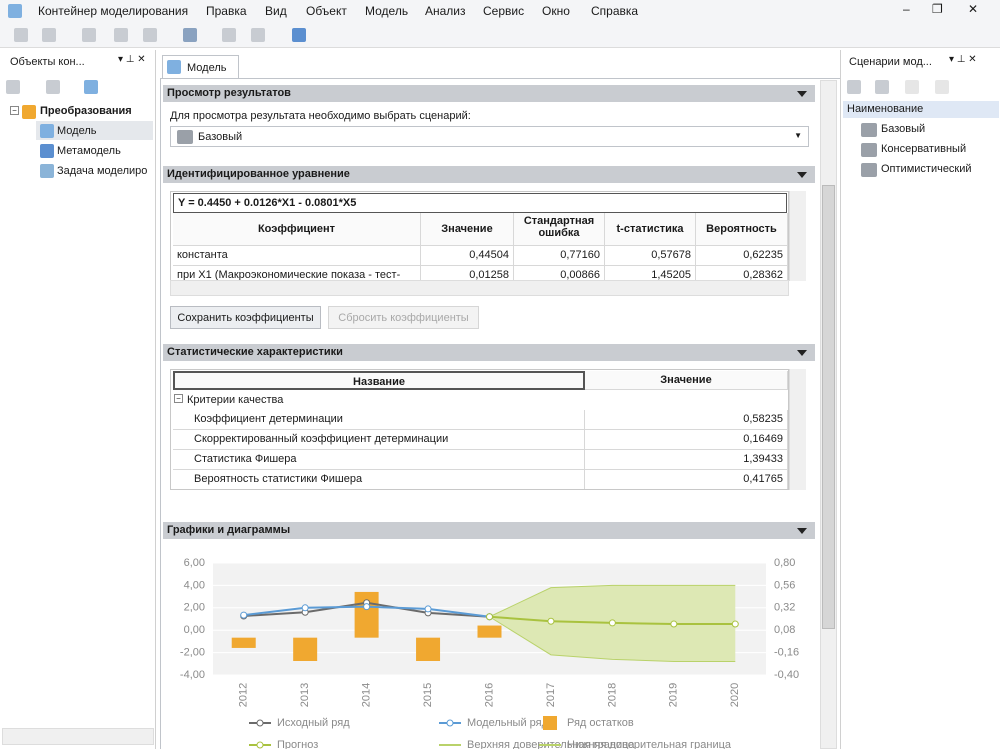 The width and height of the screenshot is (1000, 749). I want to click on scenario-select: Базовый ▼, so click(489, 136).